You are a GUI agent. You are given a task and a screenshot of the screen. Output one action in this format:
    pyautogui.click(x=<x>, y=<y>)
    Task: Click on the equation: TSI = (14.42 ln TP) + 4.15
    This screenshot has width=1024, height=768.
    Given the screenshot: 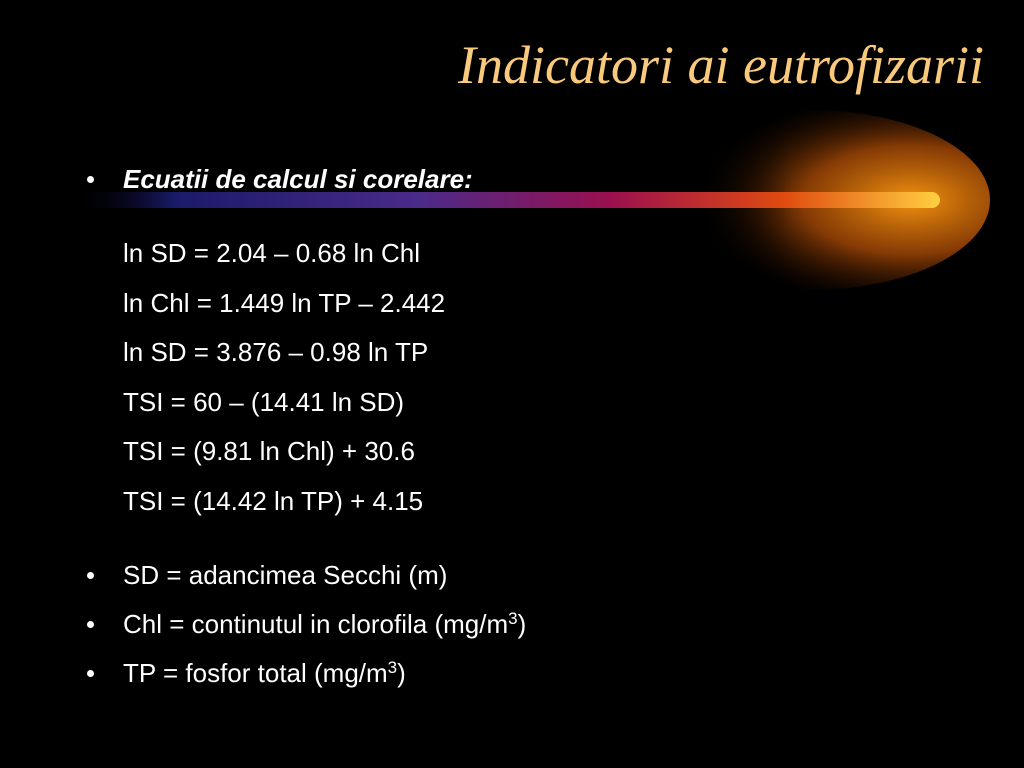 What is the action you would take?
    pyautogui.click(x=273, y=500)
    